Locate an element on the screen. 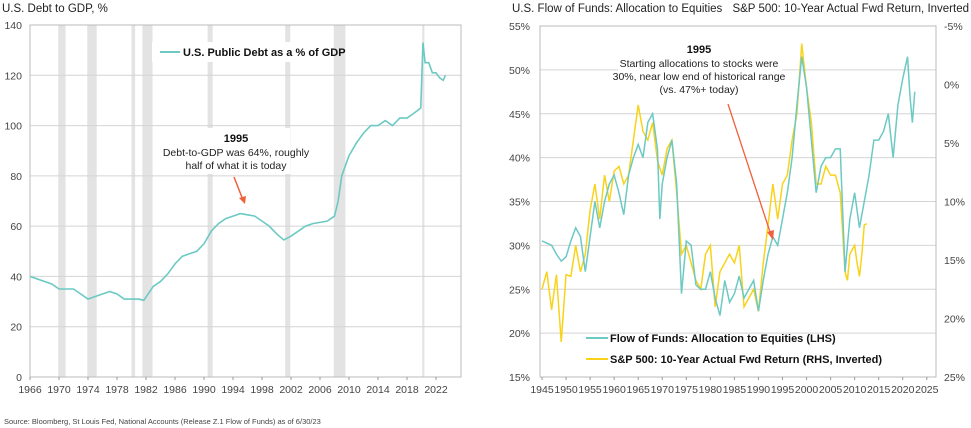  x-tick-label: 2015 is located at coordinates (879, 390).